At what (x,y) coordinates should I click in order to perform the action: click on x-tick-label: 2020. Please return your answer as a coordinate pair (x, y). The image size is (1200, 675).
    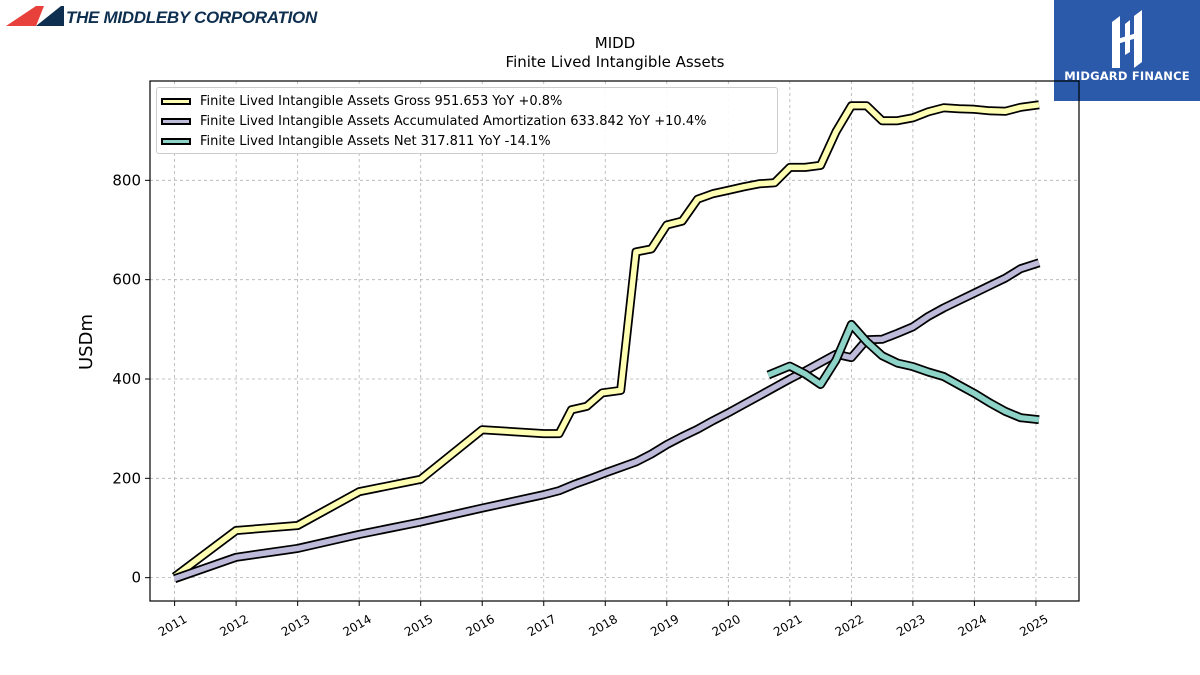
    Looking at the image, I should click on (726, 625).